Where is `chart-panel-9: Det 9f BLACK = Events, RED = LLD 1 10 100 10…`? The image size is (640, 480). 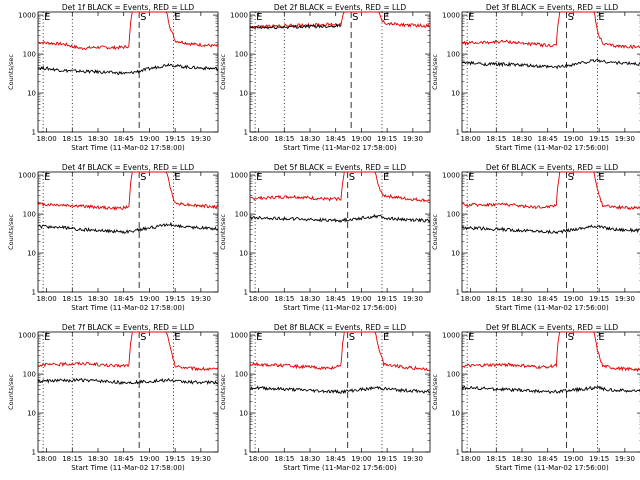
chart-panel-9: Det 9f BLACK = Events, RED = LLD 1 10 100 10… is located at coordinates (535, 397).